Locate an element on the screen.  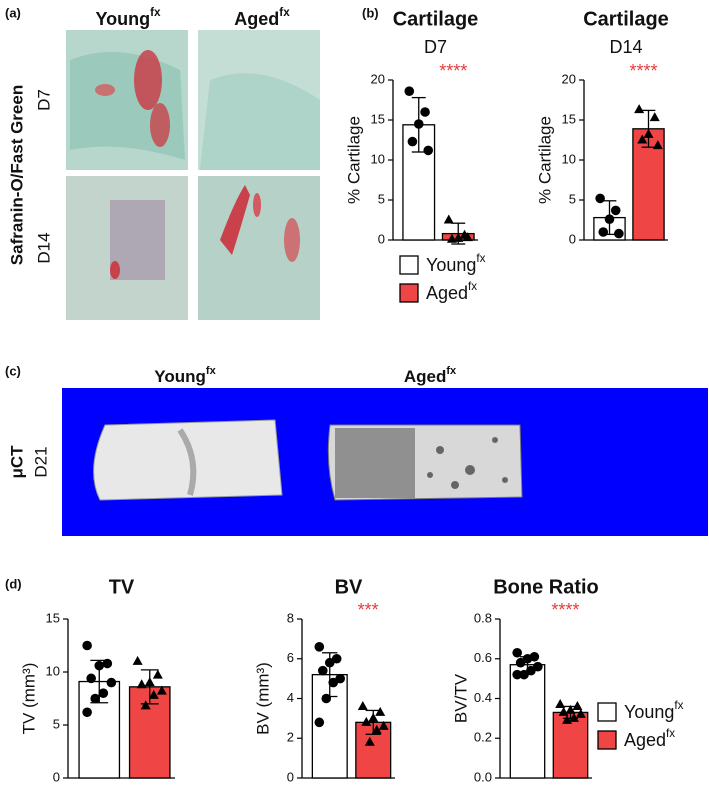
y-tick-label: 6 is located at coordinates (290, 657).